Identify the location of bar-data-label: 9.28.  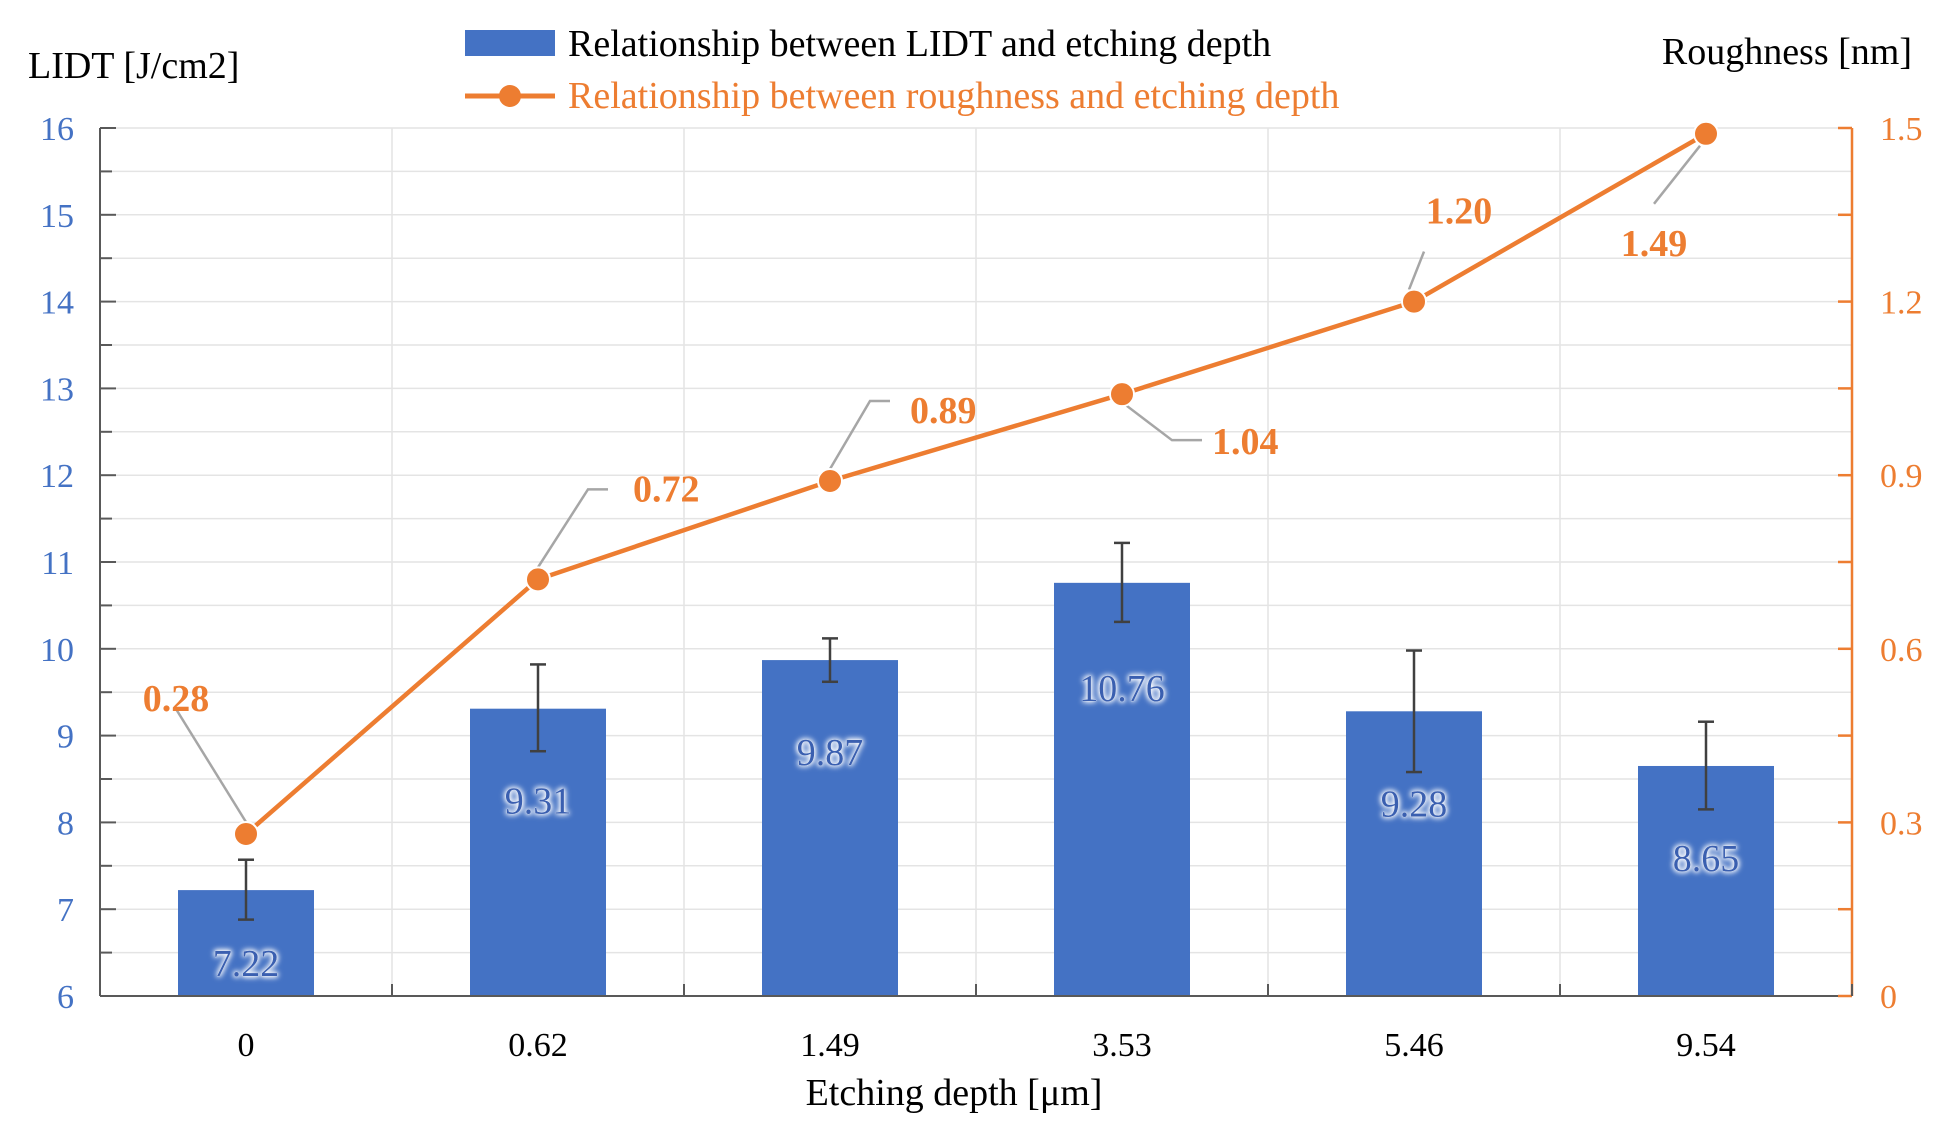
(1414, 804).